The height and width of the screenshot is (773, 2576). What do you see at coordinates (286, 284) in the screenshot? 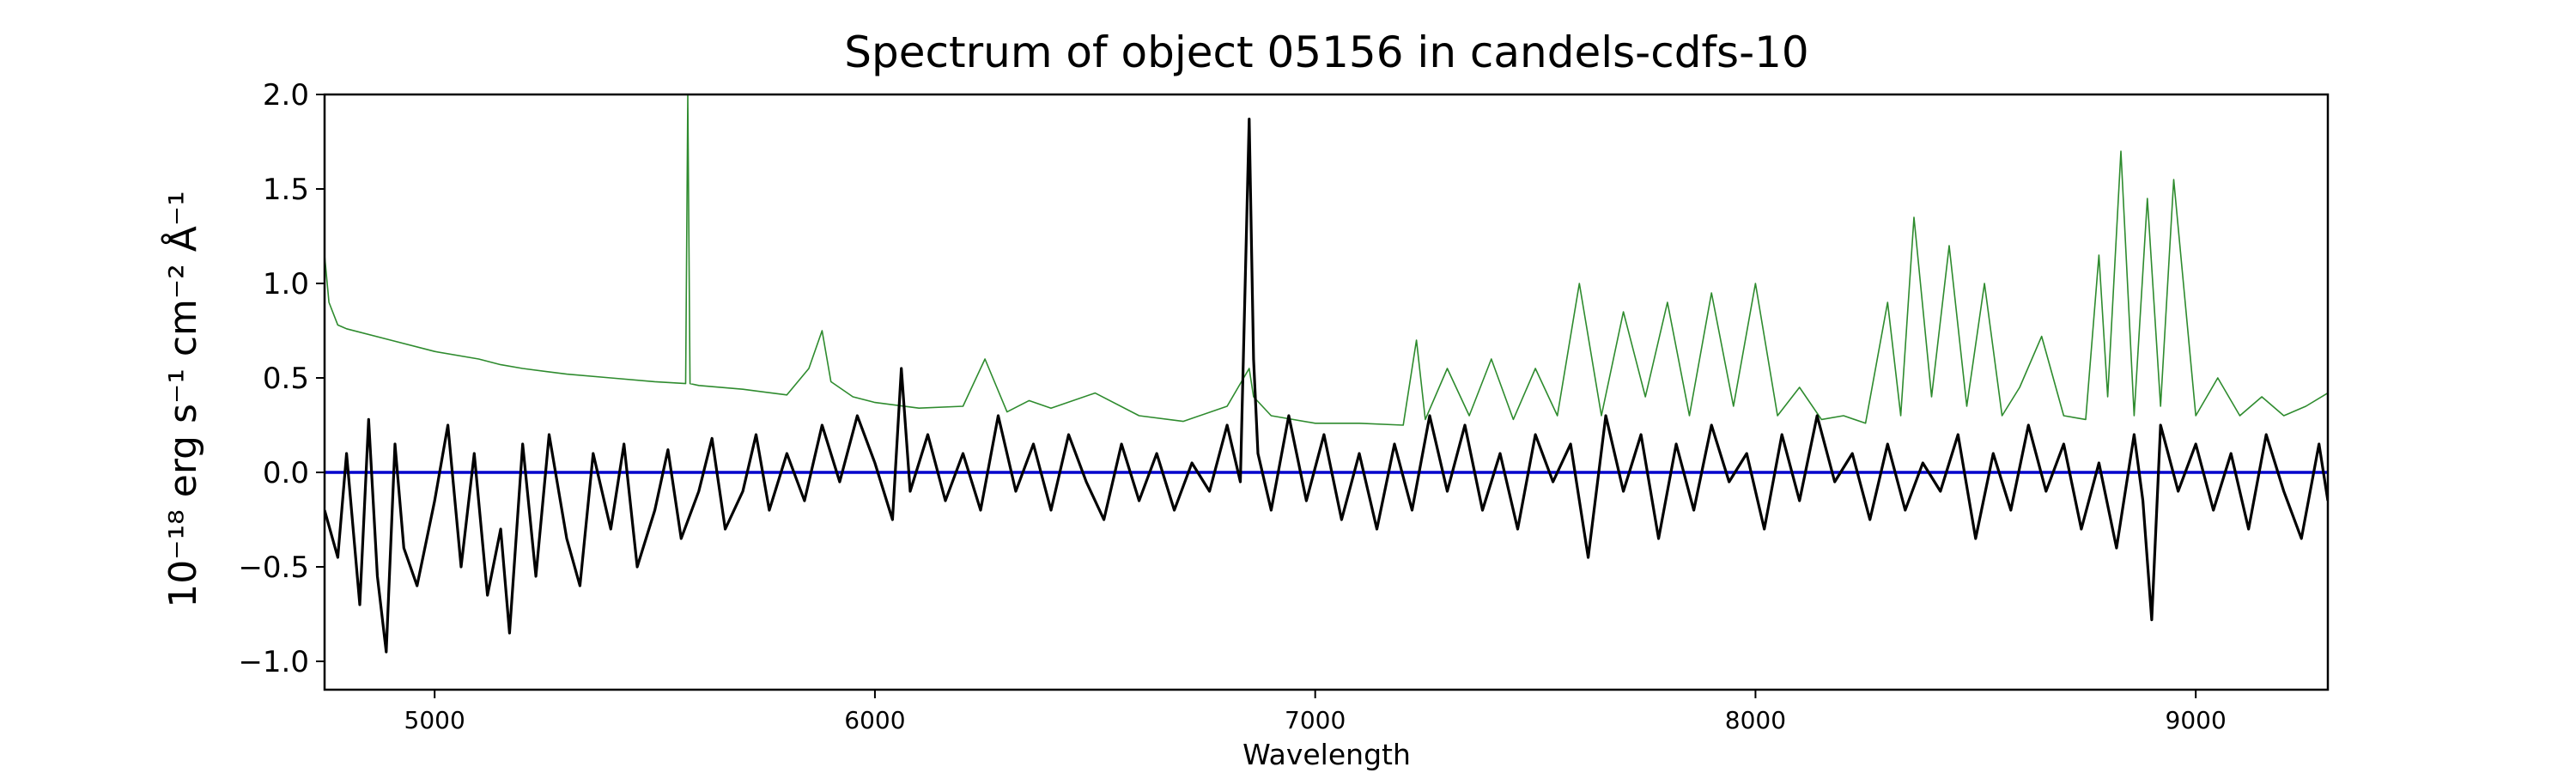
I see `y-tick-label: 1.0` at bounding box center [286, 284].